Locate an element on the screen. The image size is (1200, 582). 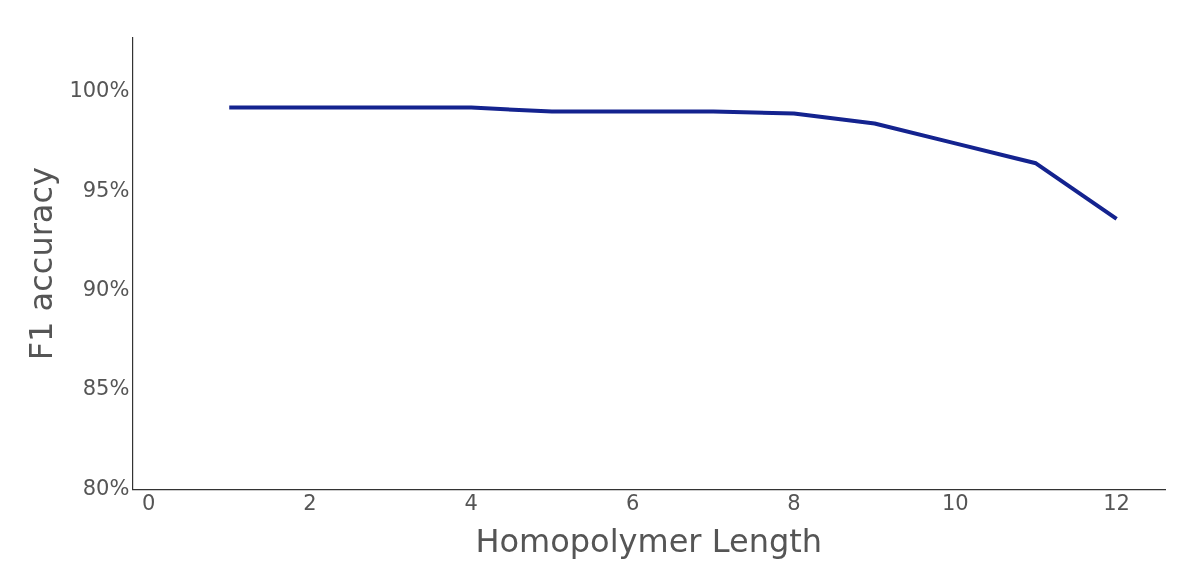
y-tick-label: 85% is located at coordinates (106, 388).